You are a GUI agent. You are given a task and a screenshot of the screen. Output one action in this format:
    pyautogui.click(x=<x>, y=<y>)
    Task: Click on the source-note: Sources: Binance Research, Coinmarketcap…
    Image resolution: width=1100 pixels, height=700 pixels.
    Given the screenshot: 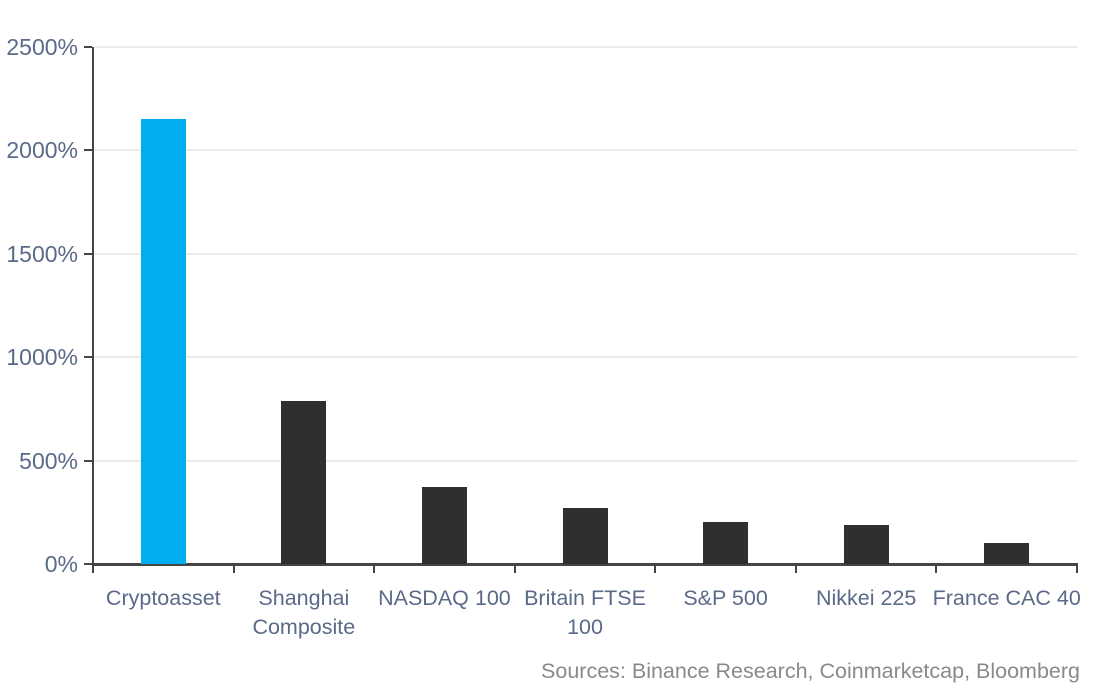 What is the action you would take?
    pyautogui.click(x=810, y=671)
    